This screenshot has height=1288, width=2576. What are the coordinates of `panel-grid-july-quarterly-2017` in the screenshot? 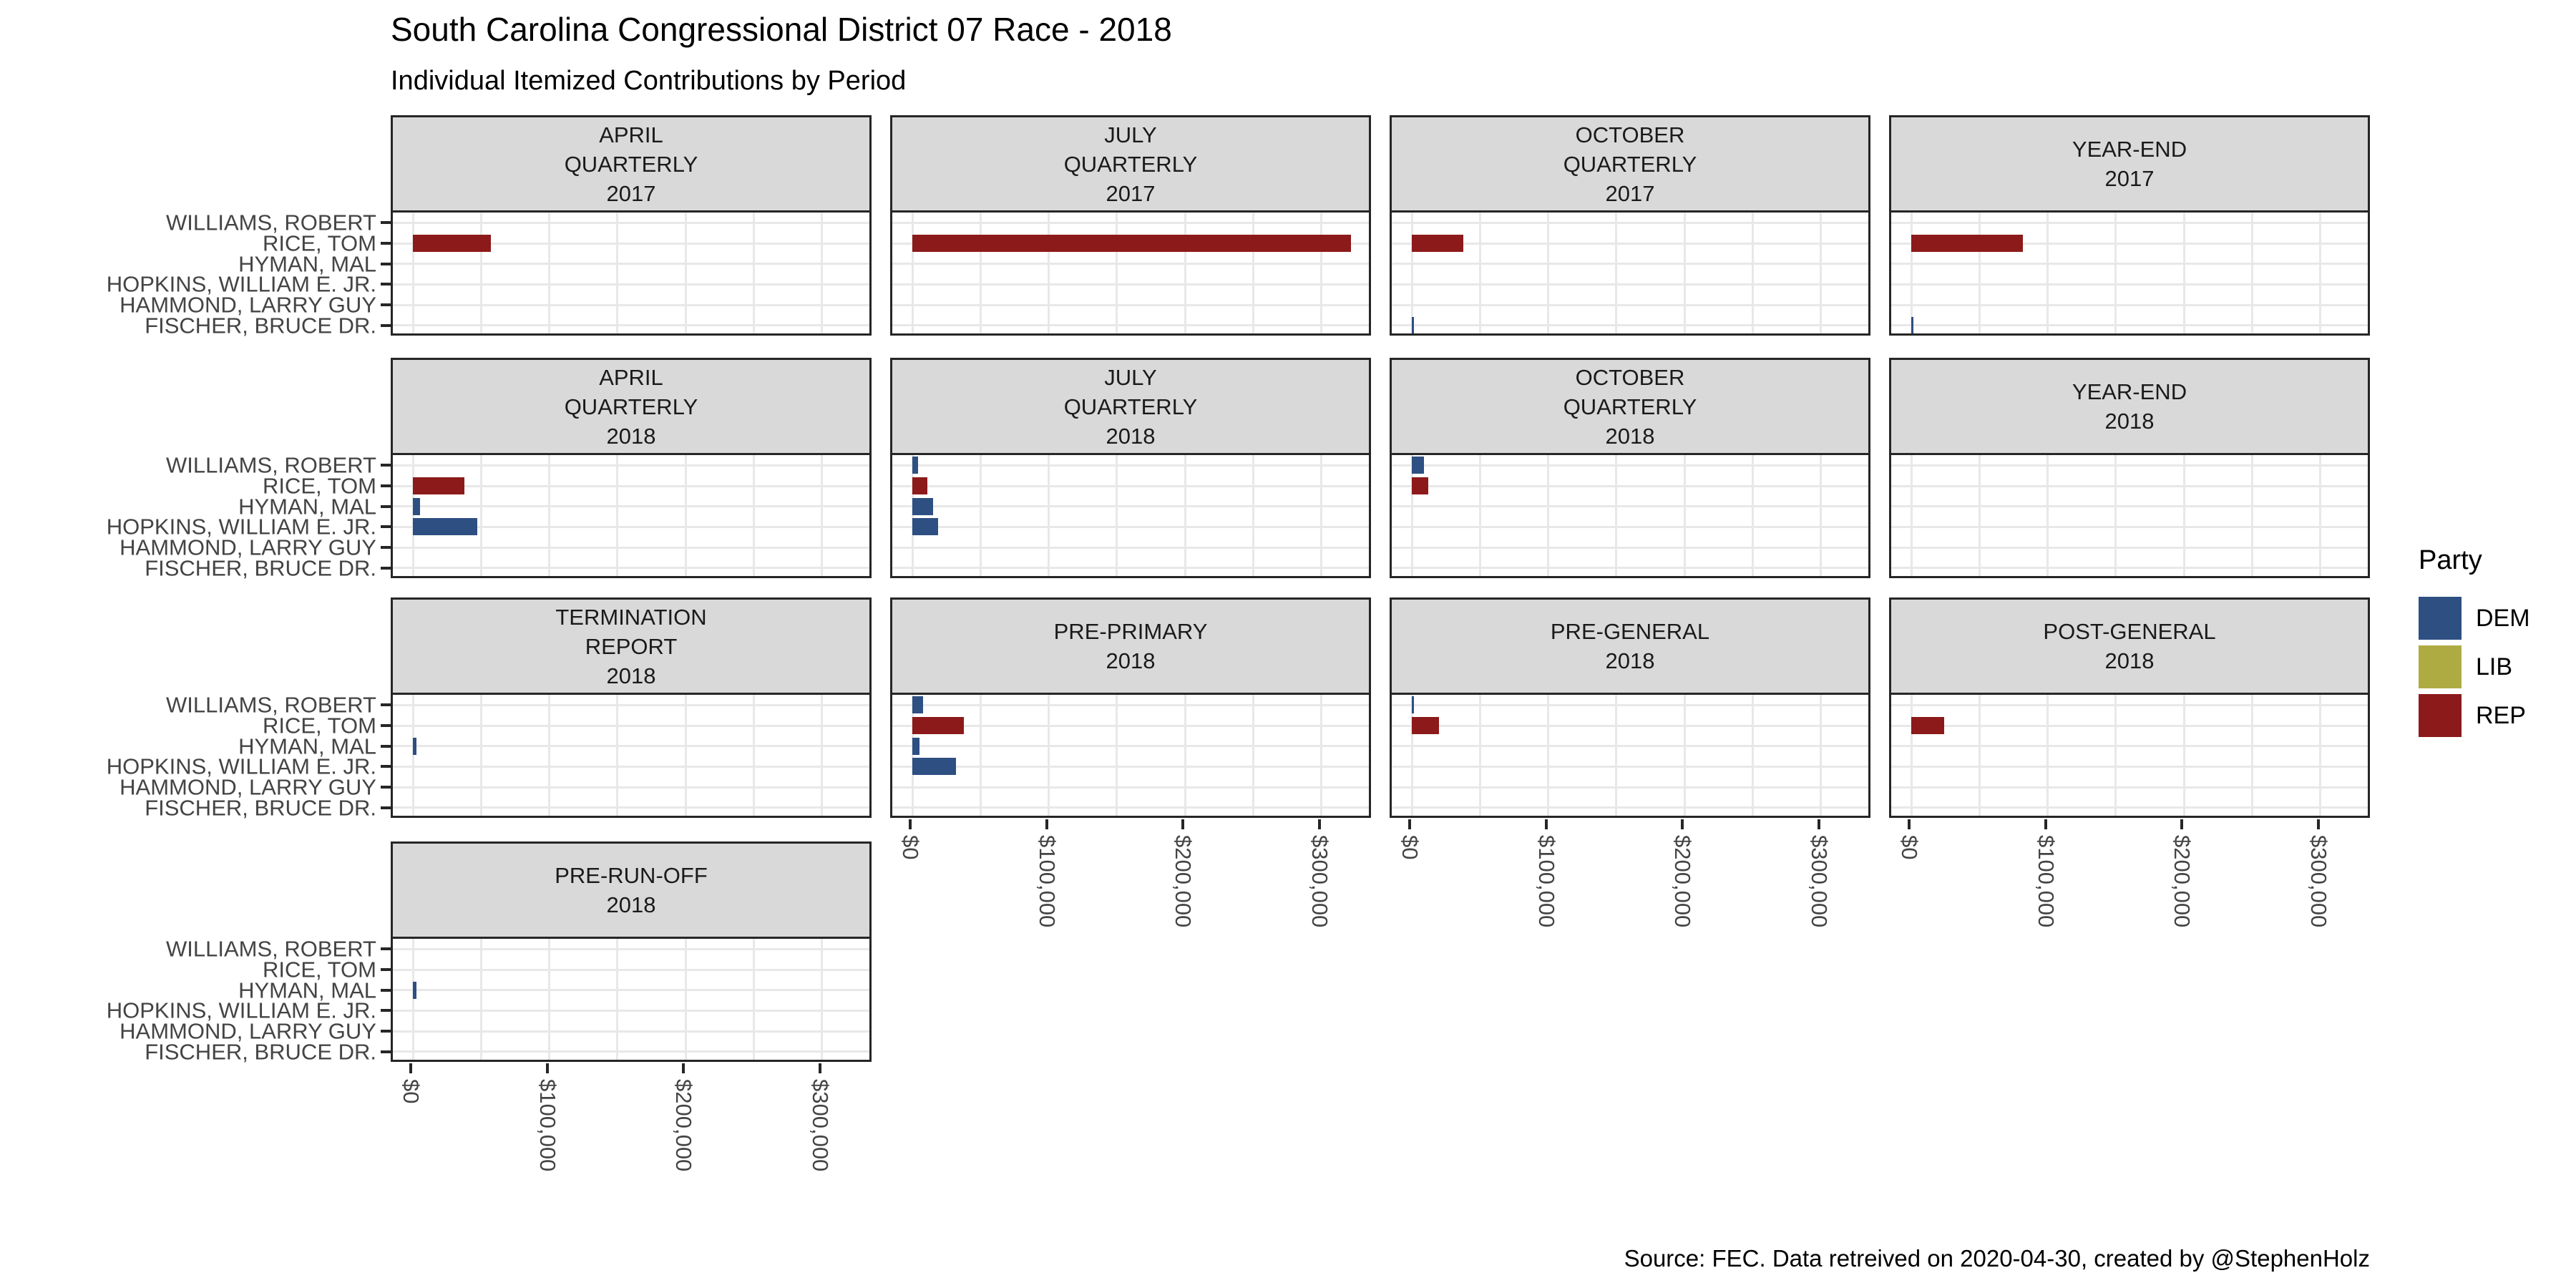 It's located at (1130, 273).